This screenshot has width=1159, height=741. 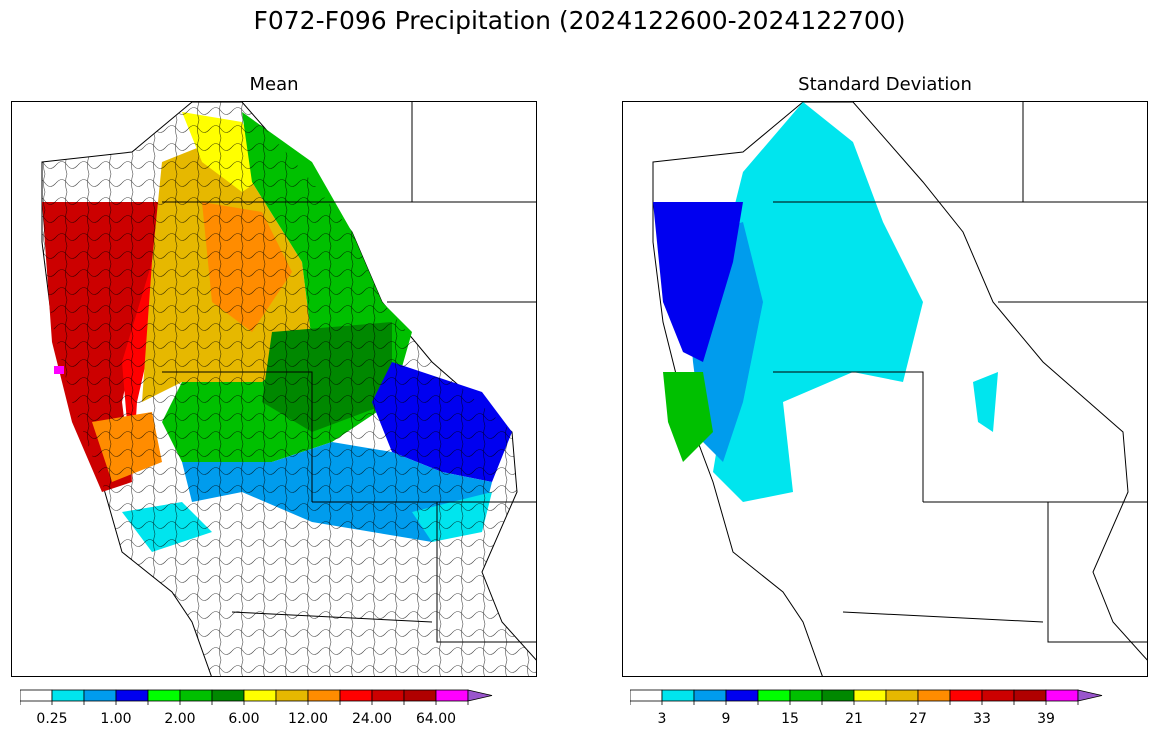 What do you see at coordinates (274, 84) in the screenshot?
I see `mean-panel-title: Mean` at bounding box center [274, 84].